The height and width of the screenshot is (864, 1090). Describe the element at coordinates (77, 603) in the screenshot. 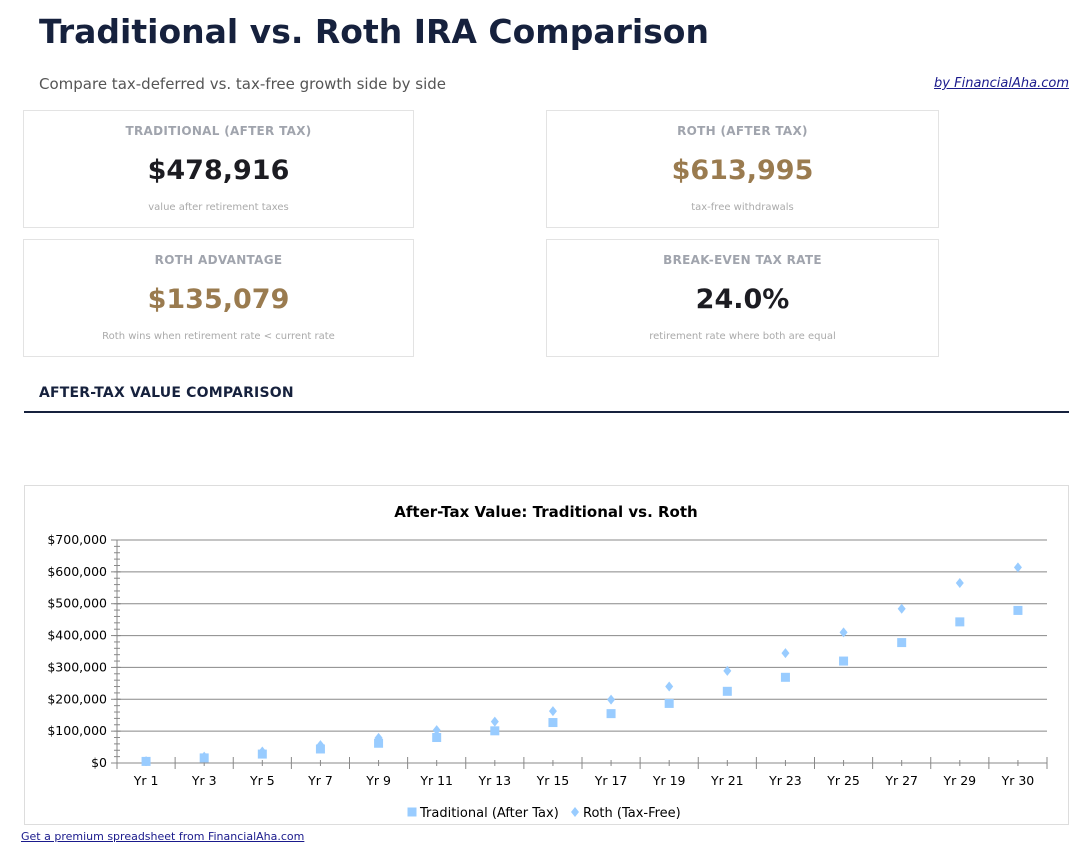

I see `y-tick-label: $500,000` at that location.